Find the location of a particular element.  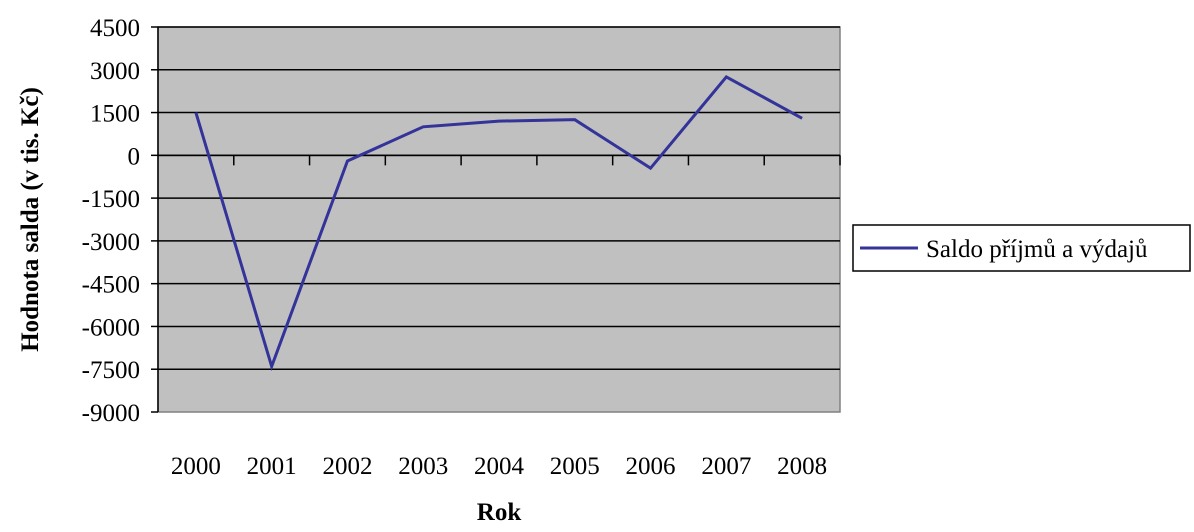

legend: Saldo příjmů a výdajů is located at coordinates (1021, 248).